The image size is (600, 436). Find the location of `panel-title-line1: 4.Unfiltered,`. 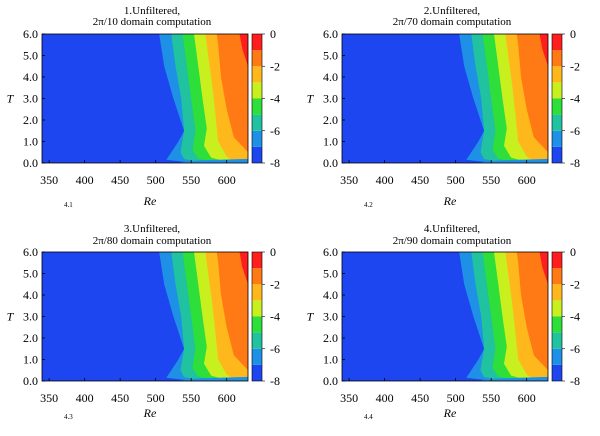

panel-title-line1: 4.Unfiltered, is located at coordinates (452, 229).